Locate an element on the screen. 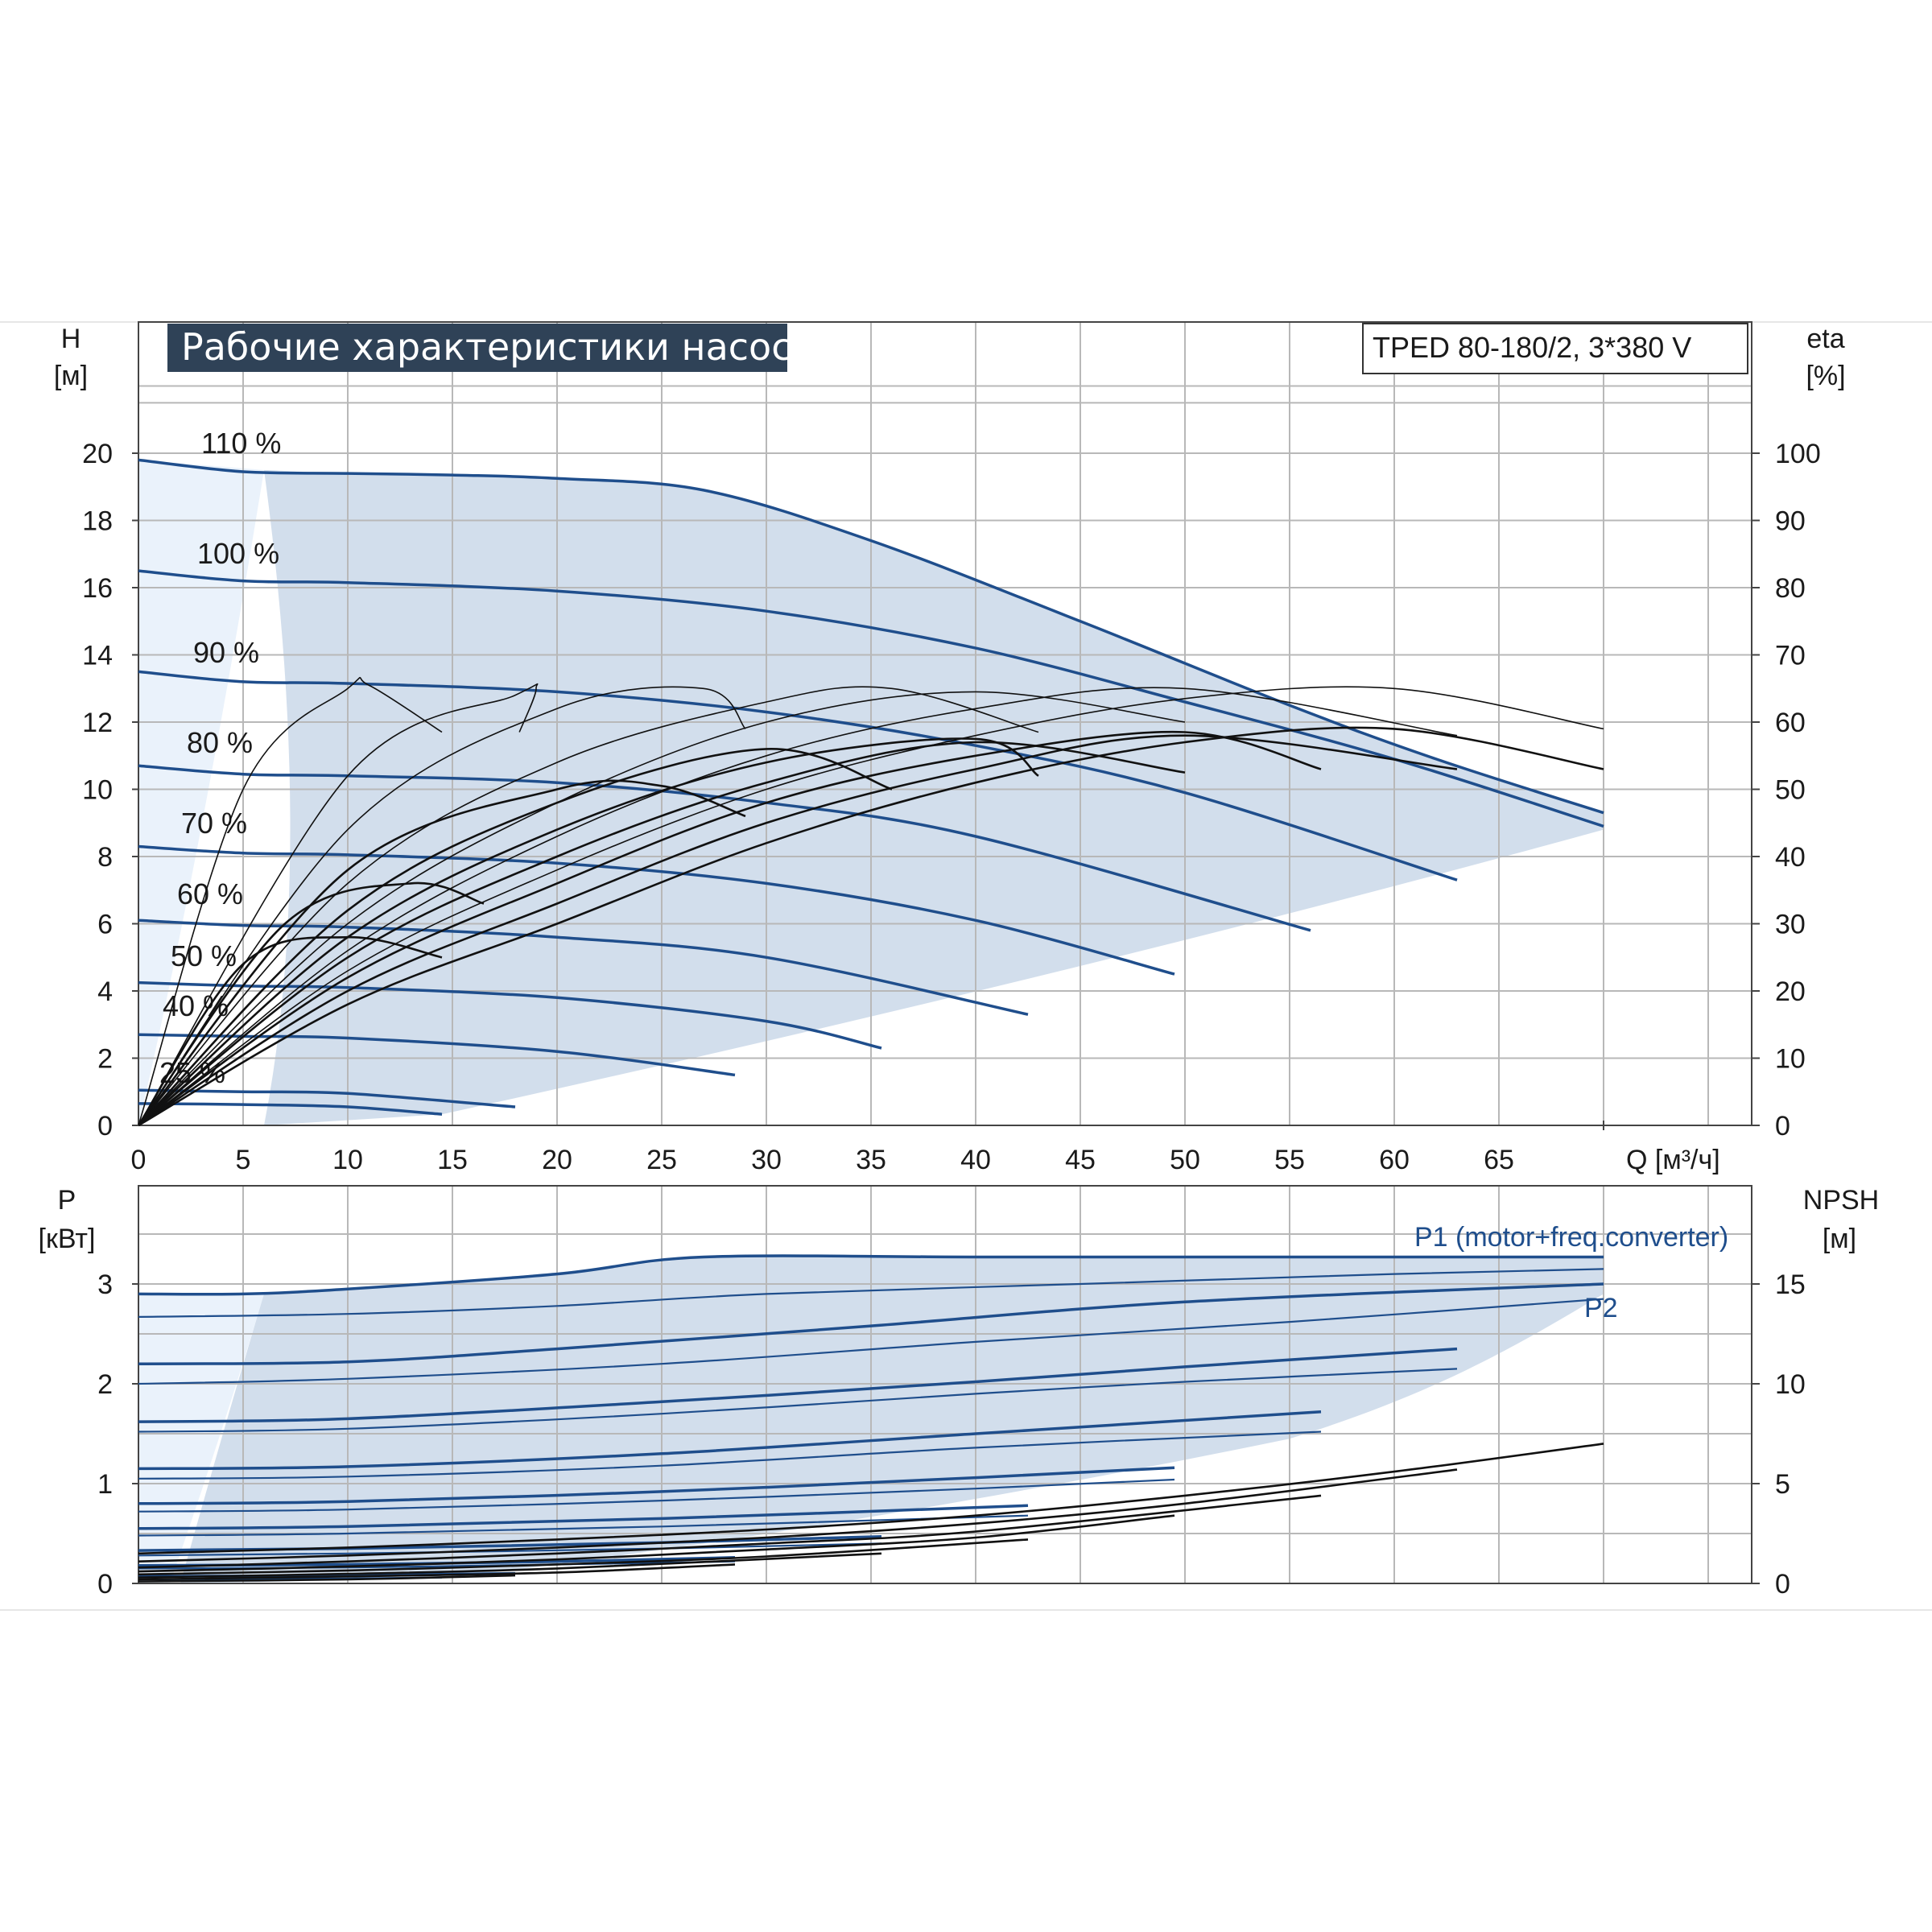 This screenshot has width=1932, height=1932. h-tick-label: 18 is located at coordinates (97, 521).